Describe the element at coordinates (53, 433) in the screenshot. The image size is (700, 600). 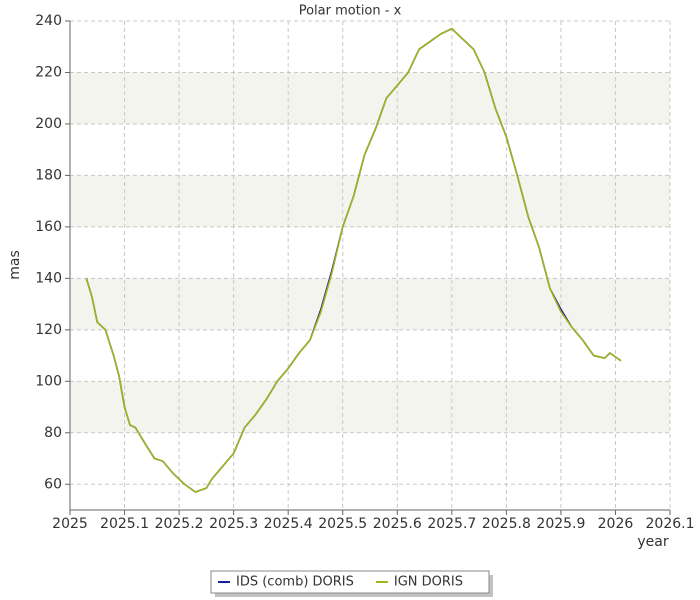
I see `y-tick-label: 80` at that location.